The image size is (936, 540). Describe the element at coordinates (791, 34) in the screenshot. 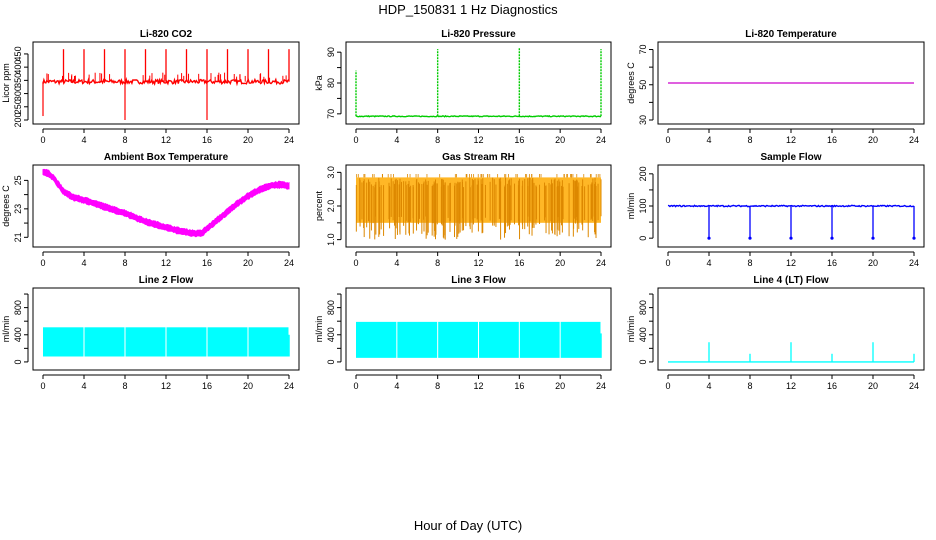

I see `panel-title: Li-820 Temperature` at that location.